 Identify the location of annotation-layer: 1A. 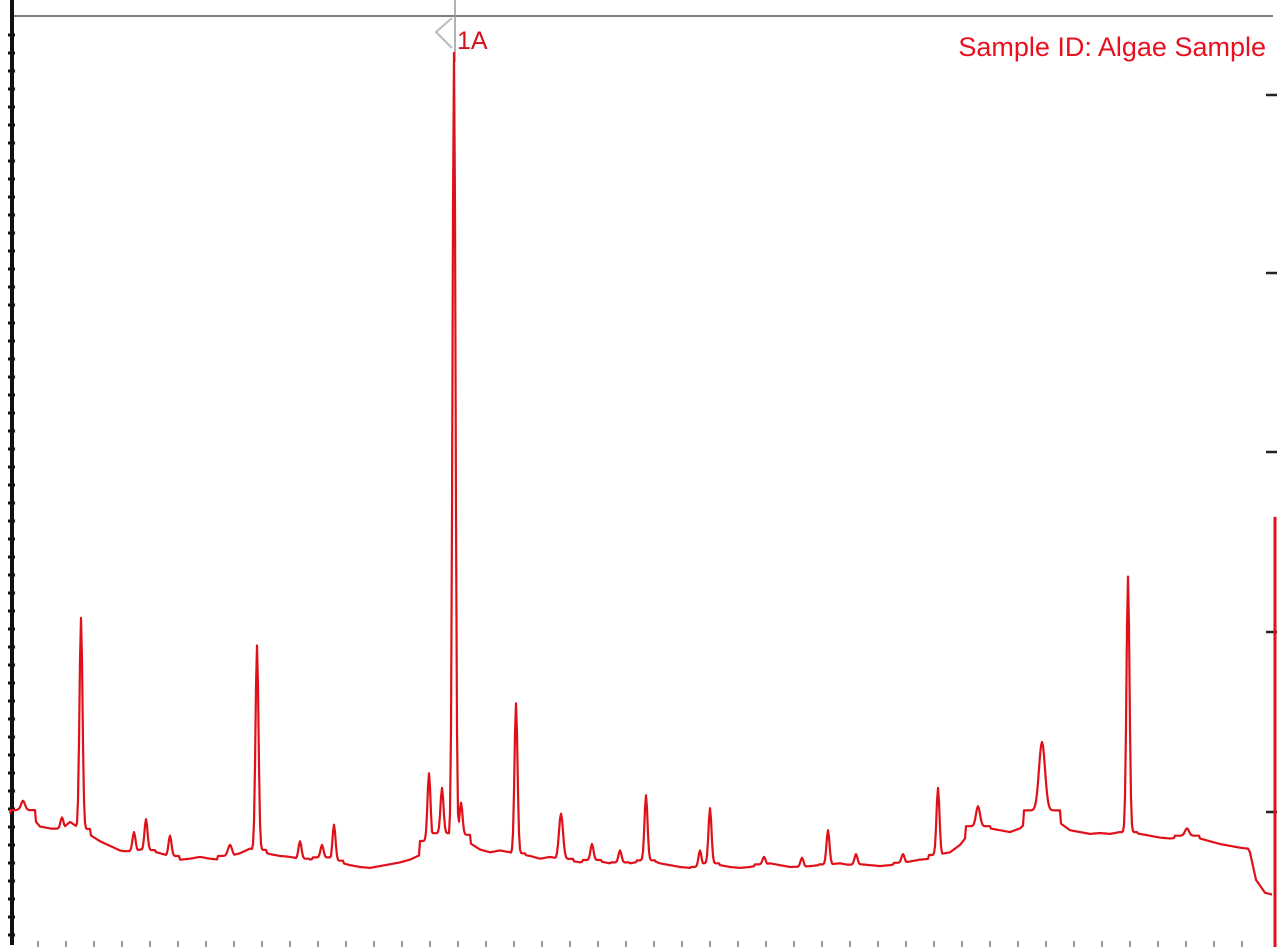
(472, 41).